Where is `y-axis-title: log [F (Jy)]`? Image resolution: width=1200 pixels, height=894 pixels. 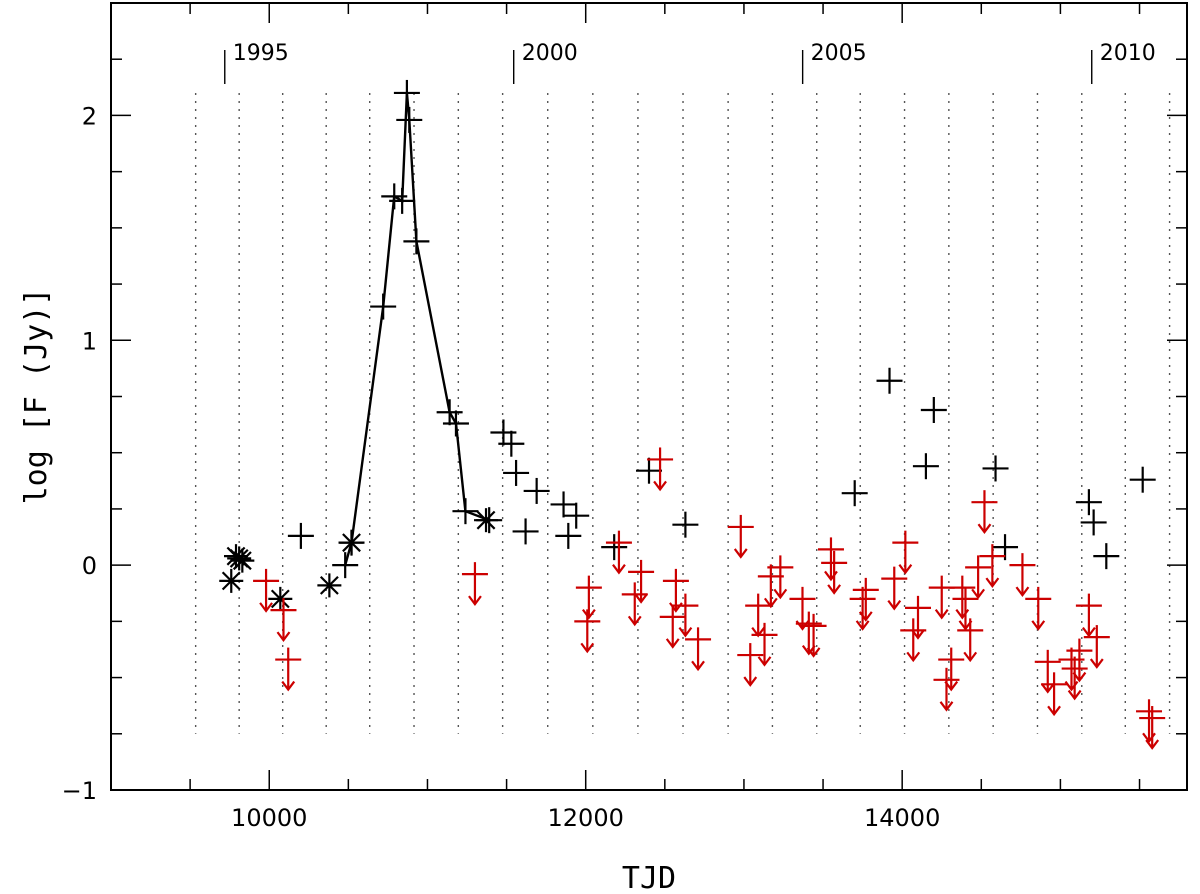 y-axis-title: log [F (Jy)] is located at coordinates (36, 396).